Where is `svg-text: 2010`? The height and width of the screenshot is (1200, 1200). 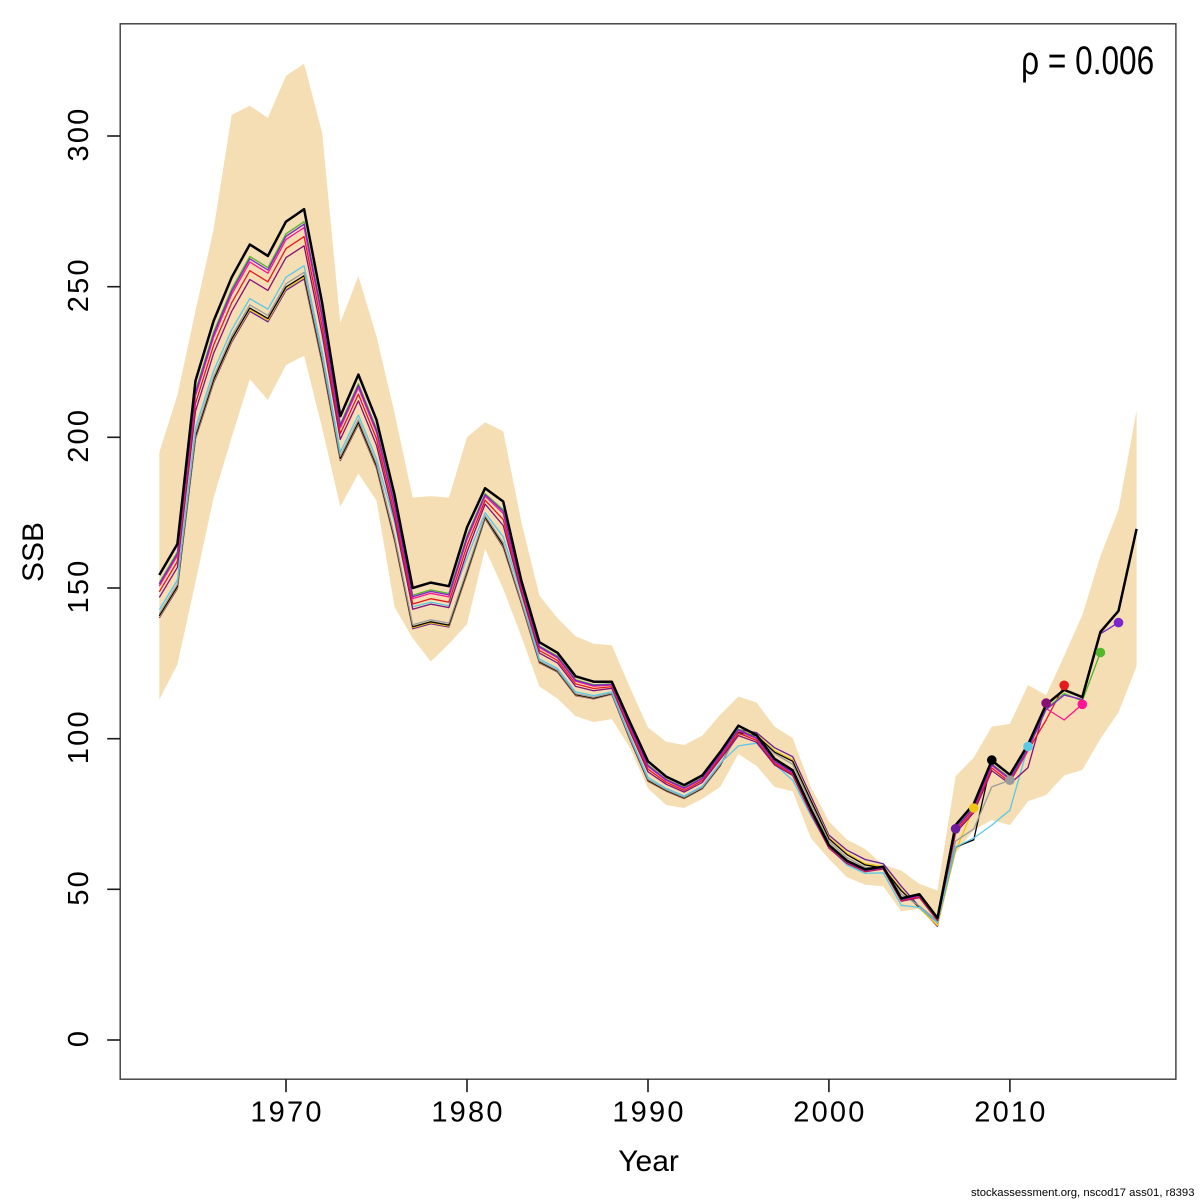
svg-text: 2010 is located at coordinates (1010, 1113).